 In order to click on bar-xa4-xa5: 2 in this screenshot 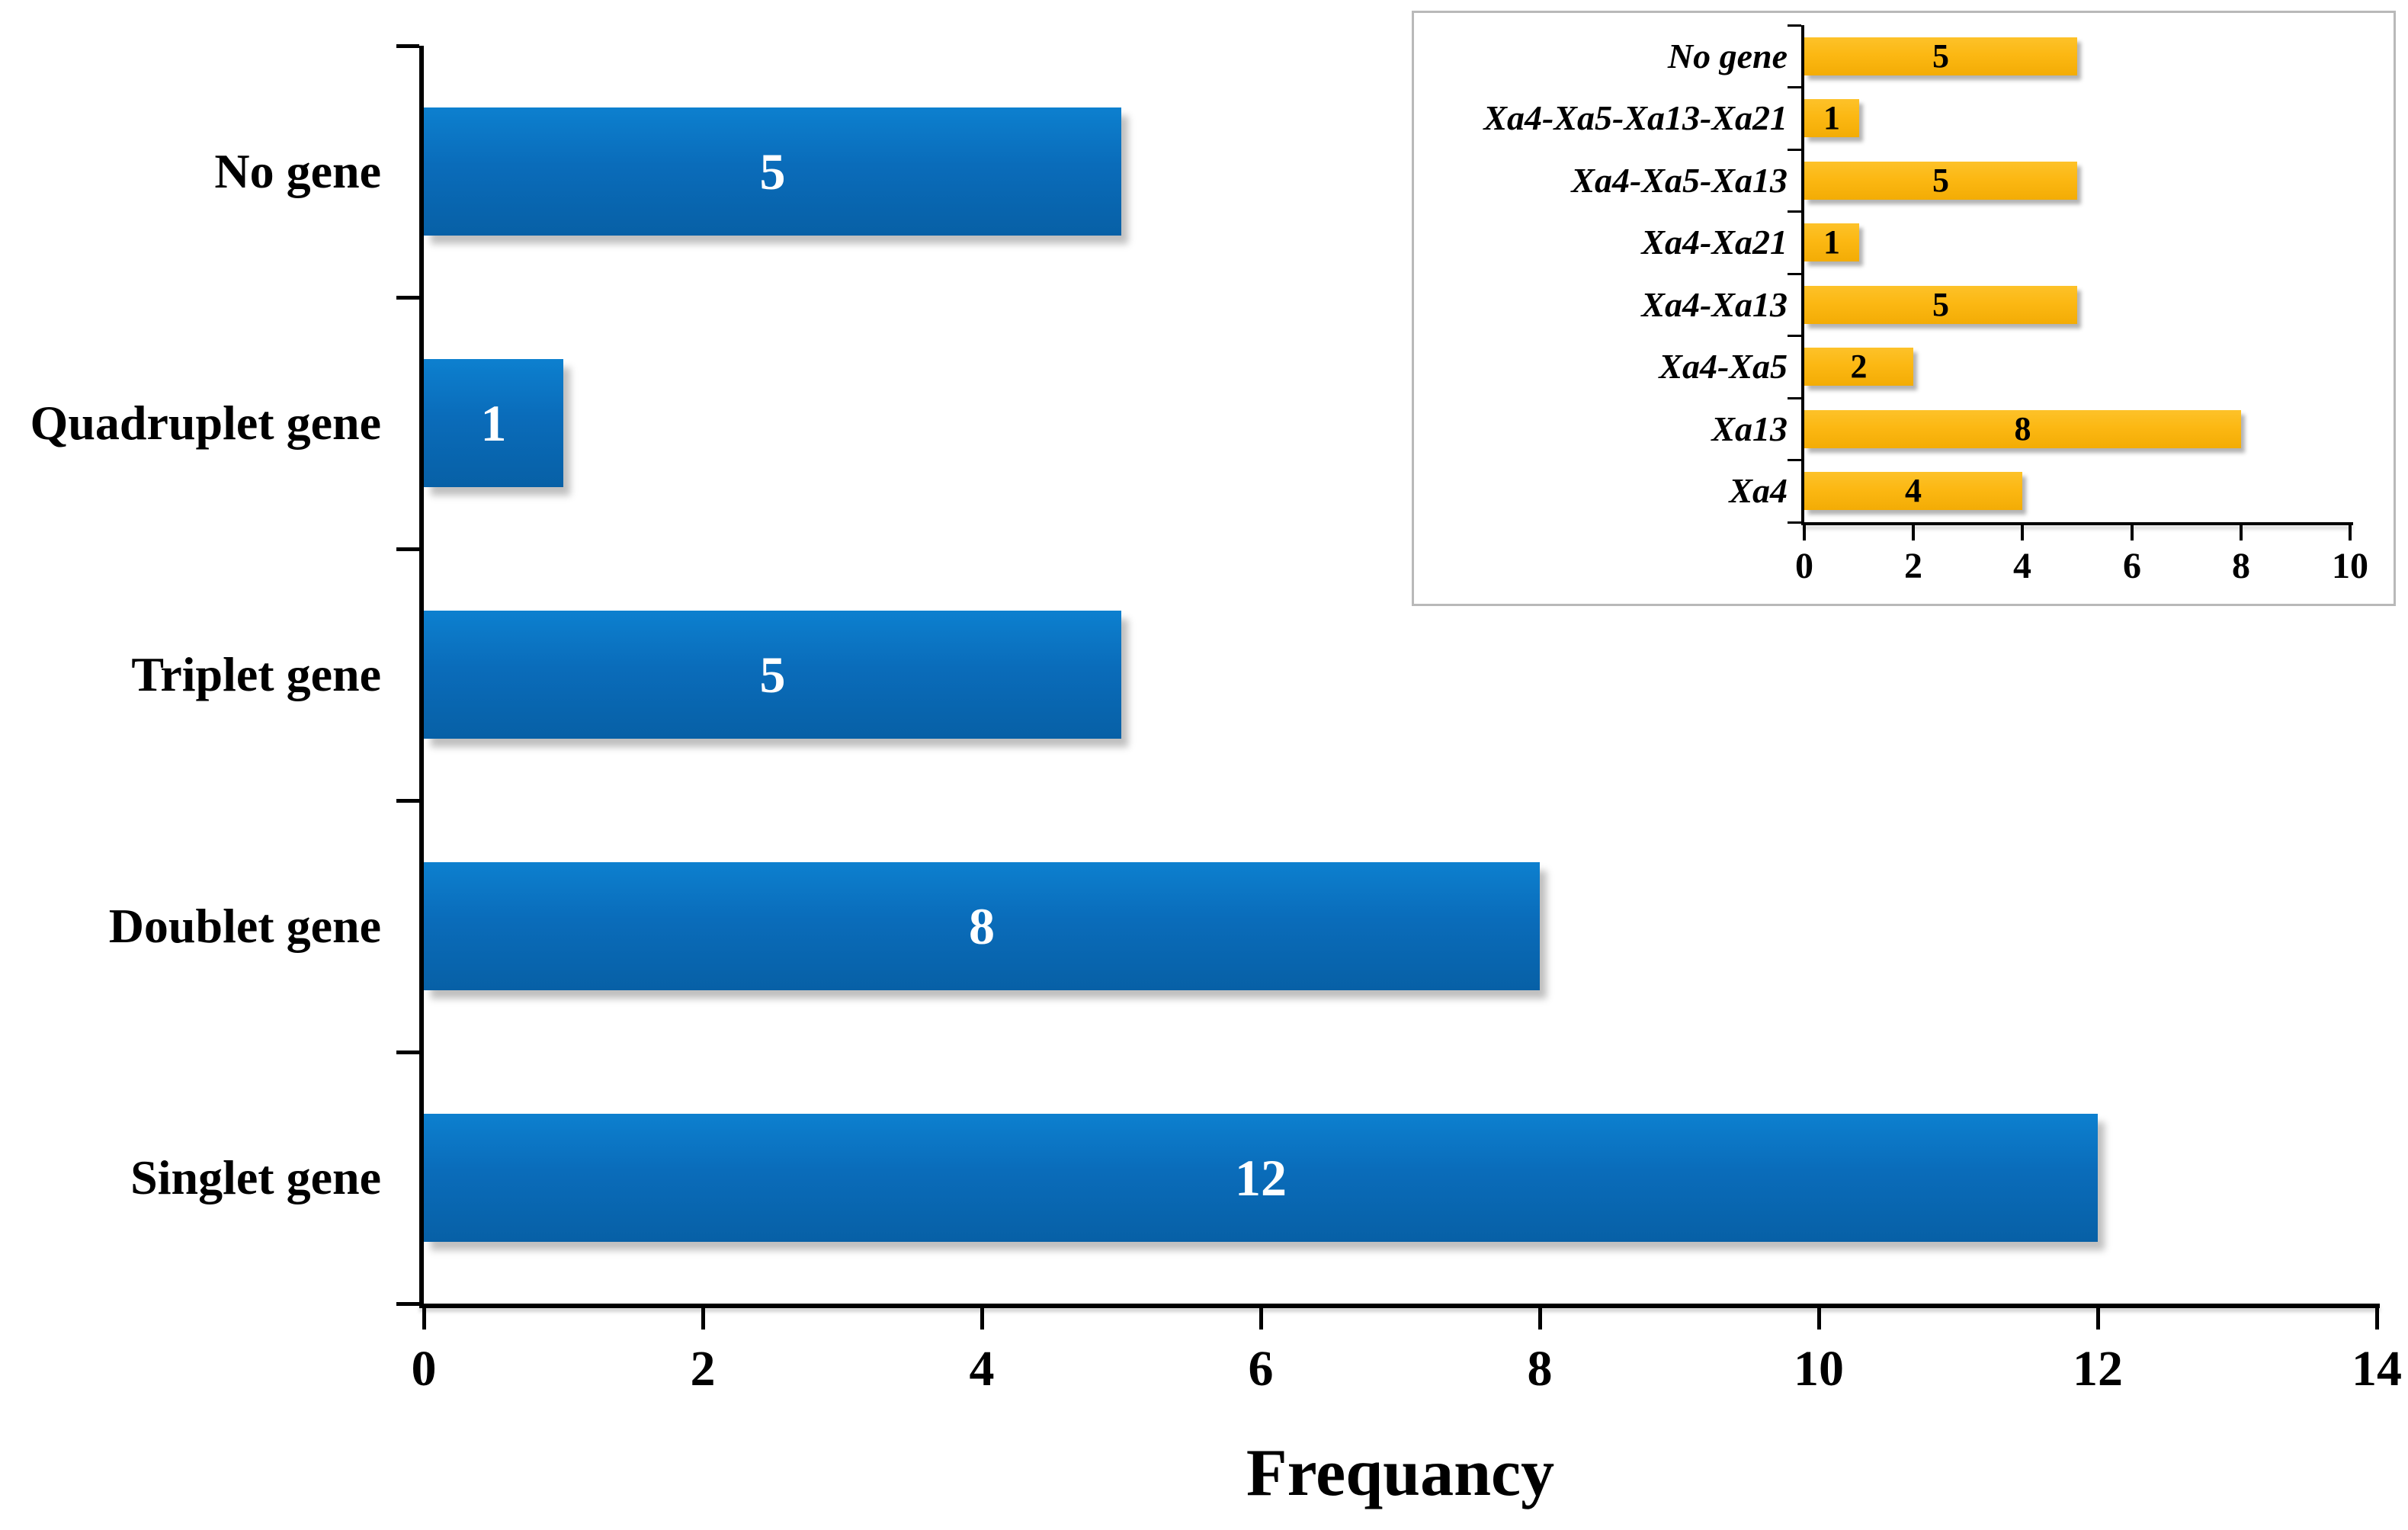, I will do `click(1858, 367)`.